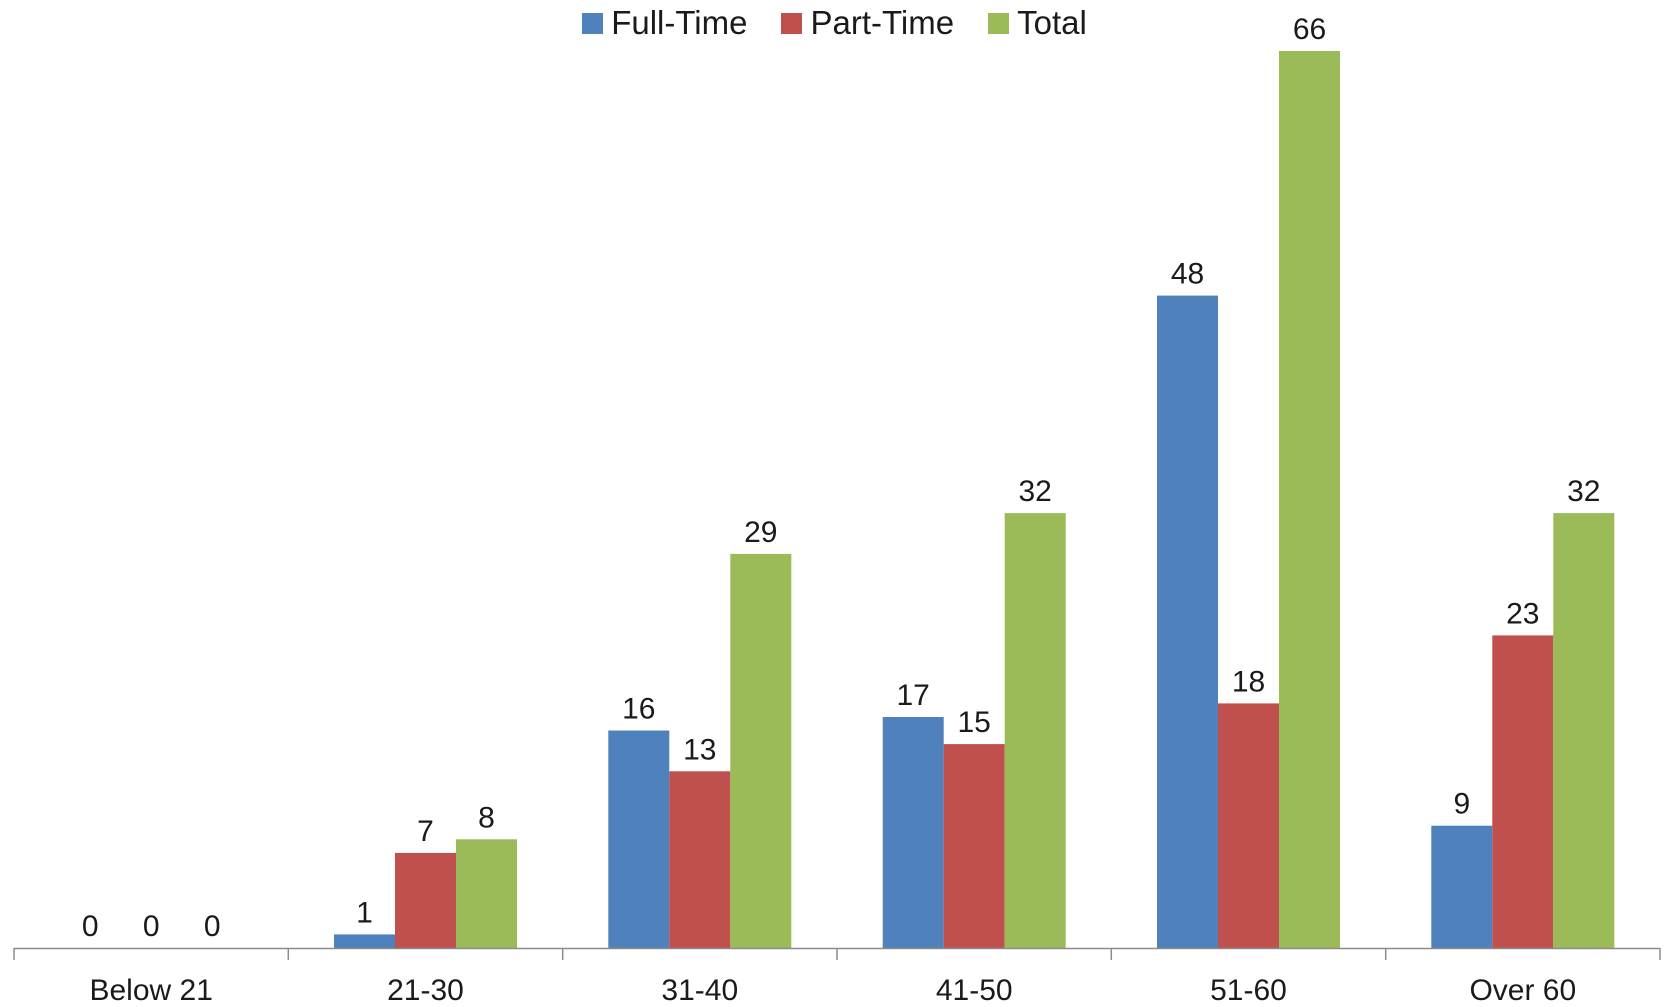  I want to click on x-axis: Below 21 21-30 31-40 41-50 51-60 Over 60, so click(837, 977).